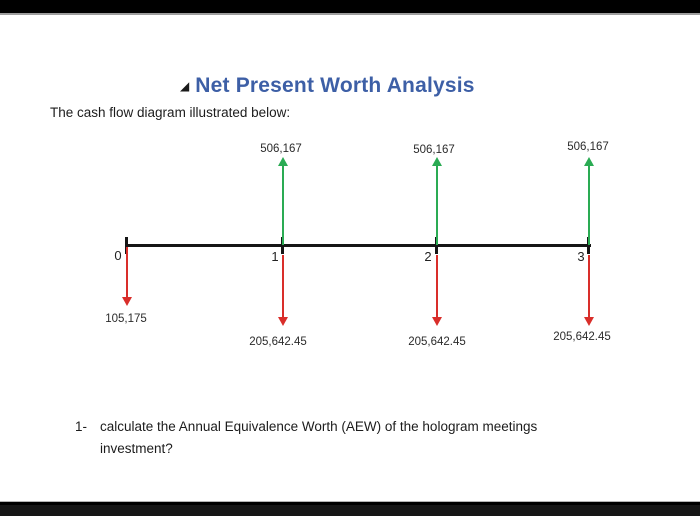 Image resolution: width=700 pixels, height=516 pixels. What do you see at coordinates (126, 319) in the screenshot?
I see `outflow-amount-0: 105,175` at bounding box center [126, 319].